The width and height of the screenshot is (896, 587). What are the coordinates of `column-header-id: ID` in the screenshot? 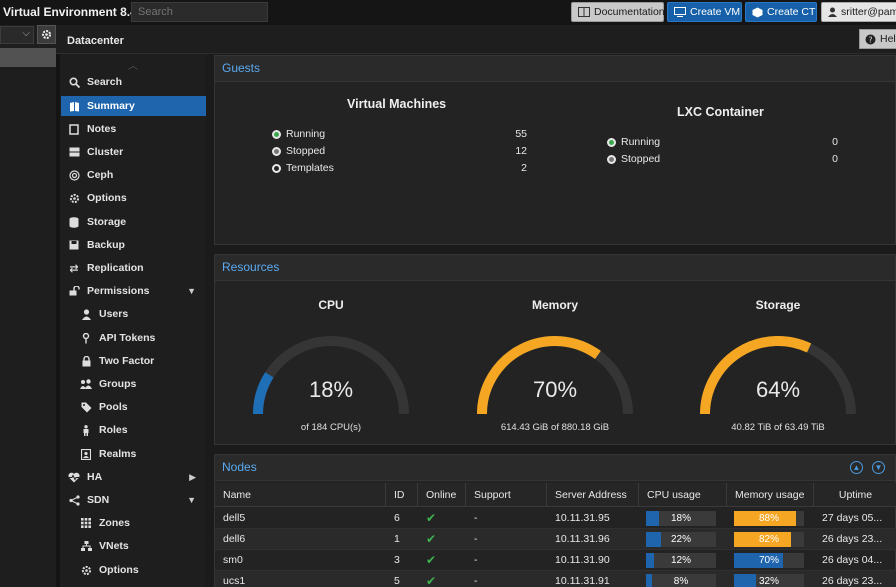 It's located at (402, 495).